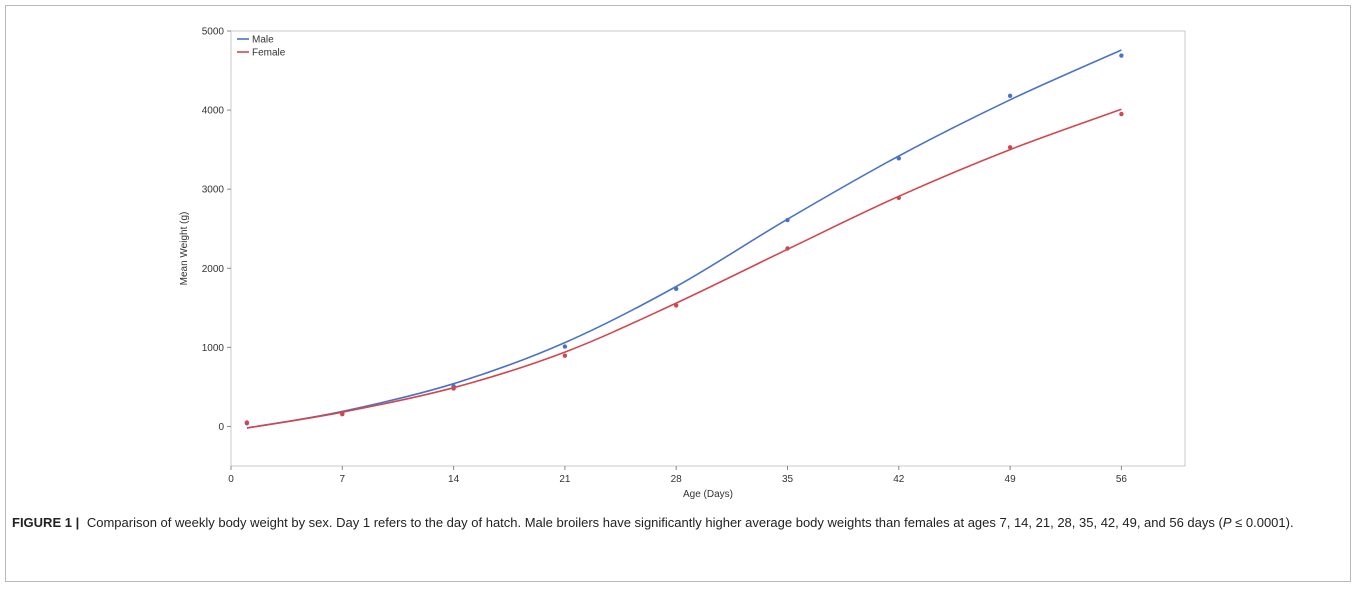 Image resolution: width=1358 pixels, height=589 pixels. What do you see at coordinates (213, 190) in the screenshot?
I see `y-tick-label: 3000` at bounding box center [213, 190].